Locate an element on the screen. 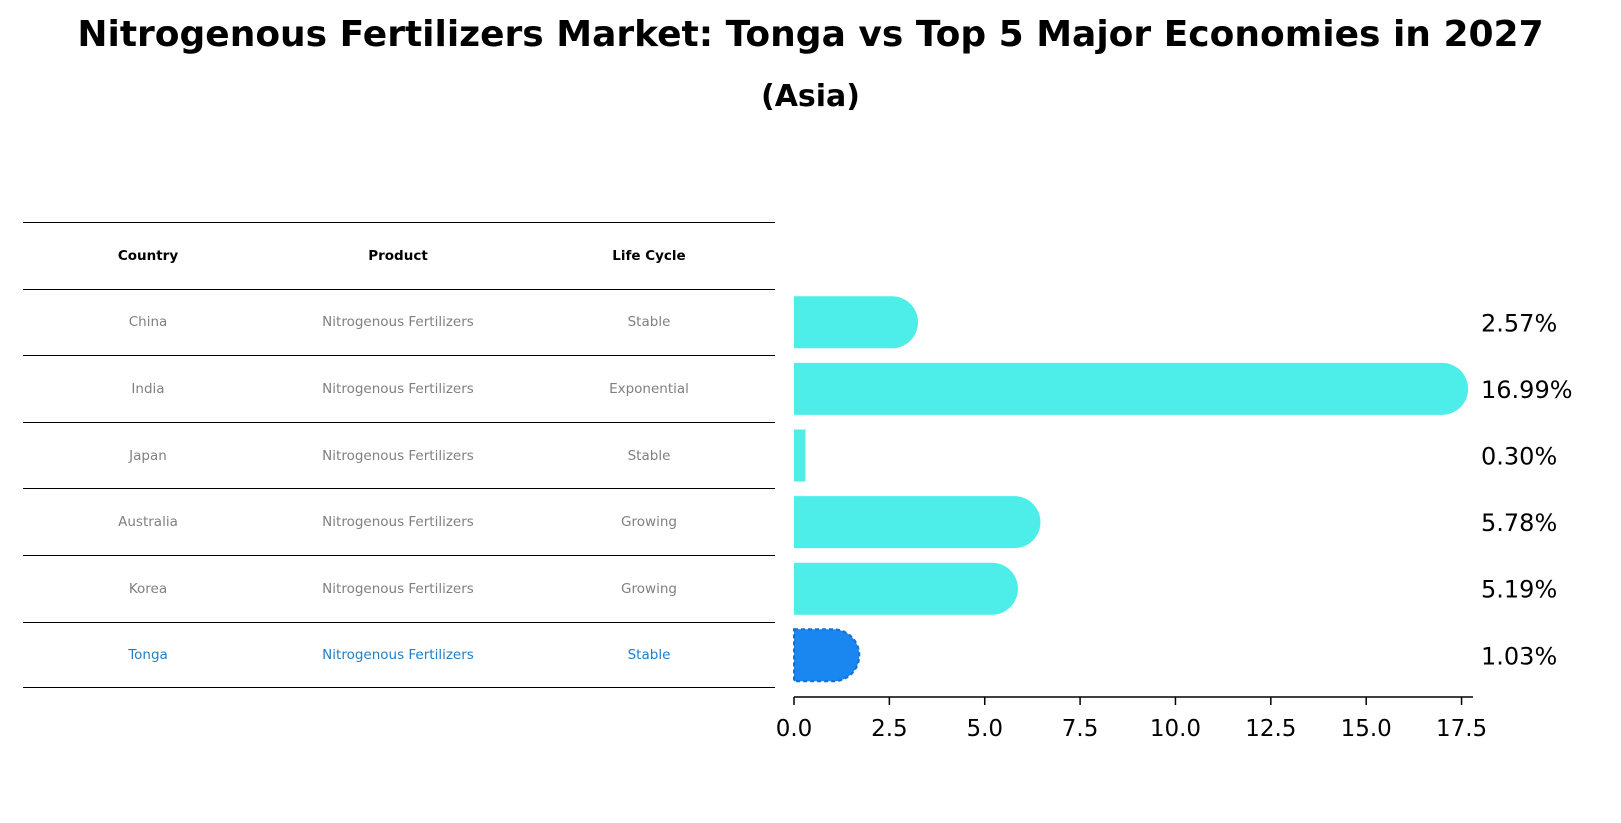 The height and width of the screenshot is (823, 1621). table-row: Korea Nitrogenous Fertilizers Growing is located at coordinates (399, 588).